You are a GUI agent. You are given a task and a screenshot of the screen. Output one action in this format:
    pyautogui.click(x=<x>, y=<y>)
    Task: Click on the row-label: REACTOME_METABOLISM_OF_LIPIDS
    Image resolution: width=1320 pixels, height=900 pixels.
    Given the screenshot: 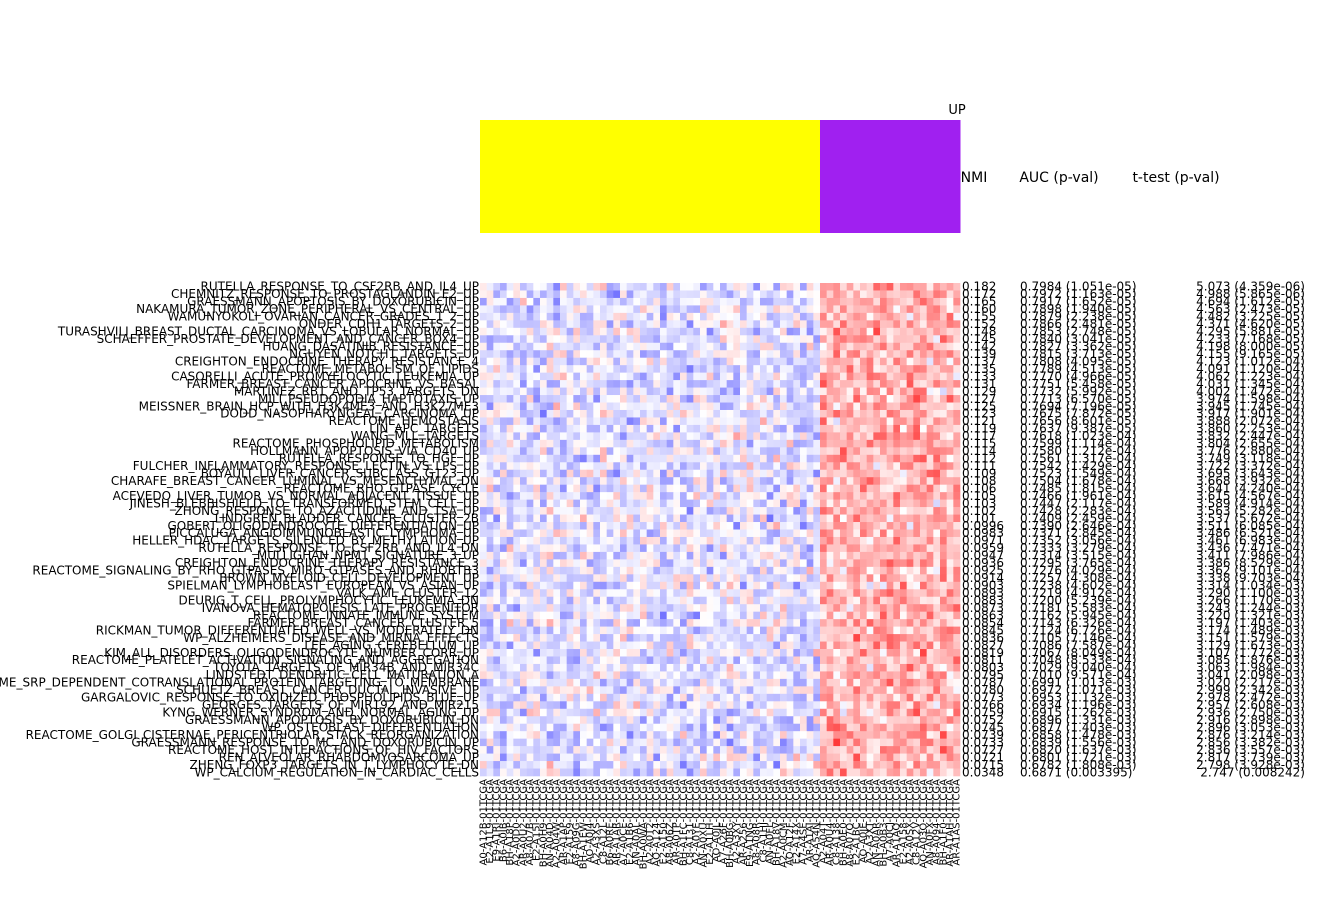 What is the action you would take?
    pyautogui.click(x=370, y=369)
    